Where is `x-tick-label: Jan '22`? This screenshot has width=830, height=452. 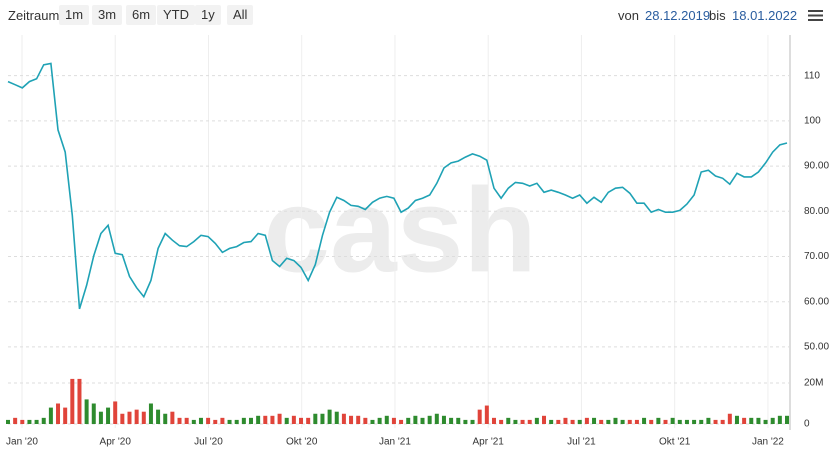 x-tick-label: Jan '22 is located at coordinates (768, 442).